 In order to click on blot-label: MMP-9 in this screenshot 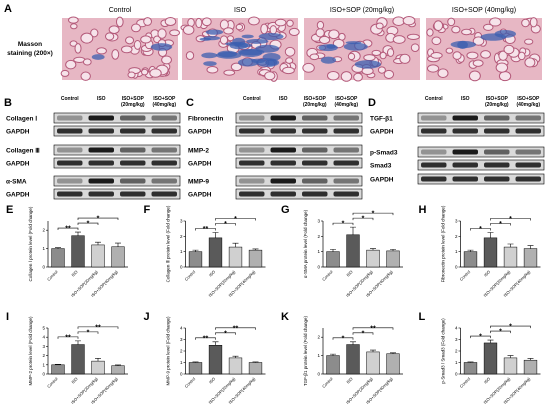, I will do `click(198, 182)`.